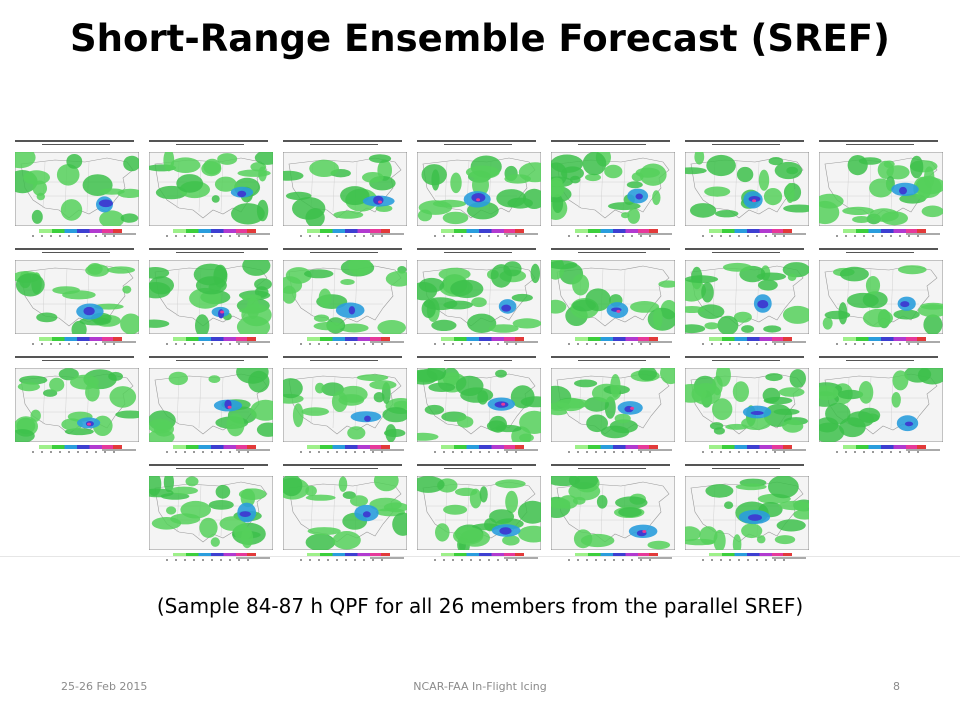 This screenshot has width=960, height=720. What do you see at coordinates (480, 38) in the screenshot?
I see `slide-title: Short-Range Ensemble Forecast (SREF)` at bounding box center [480, 38].